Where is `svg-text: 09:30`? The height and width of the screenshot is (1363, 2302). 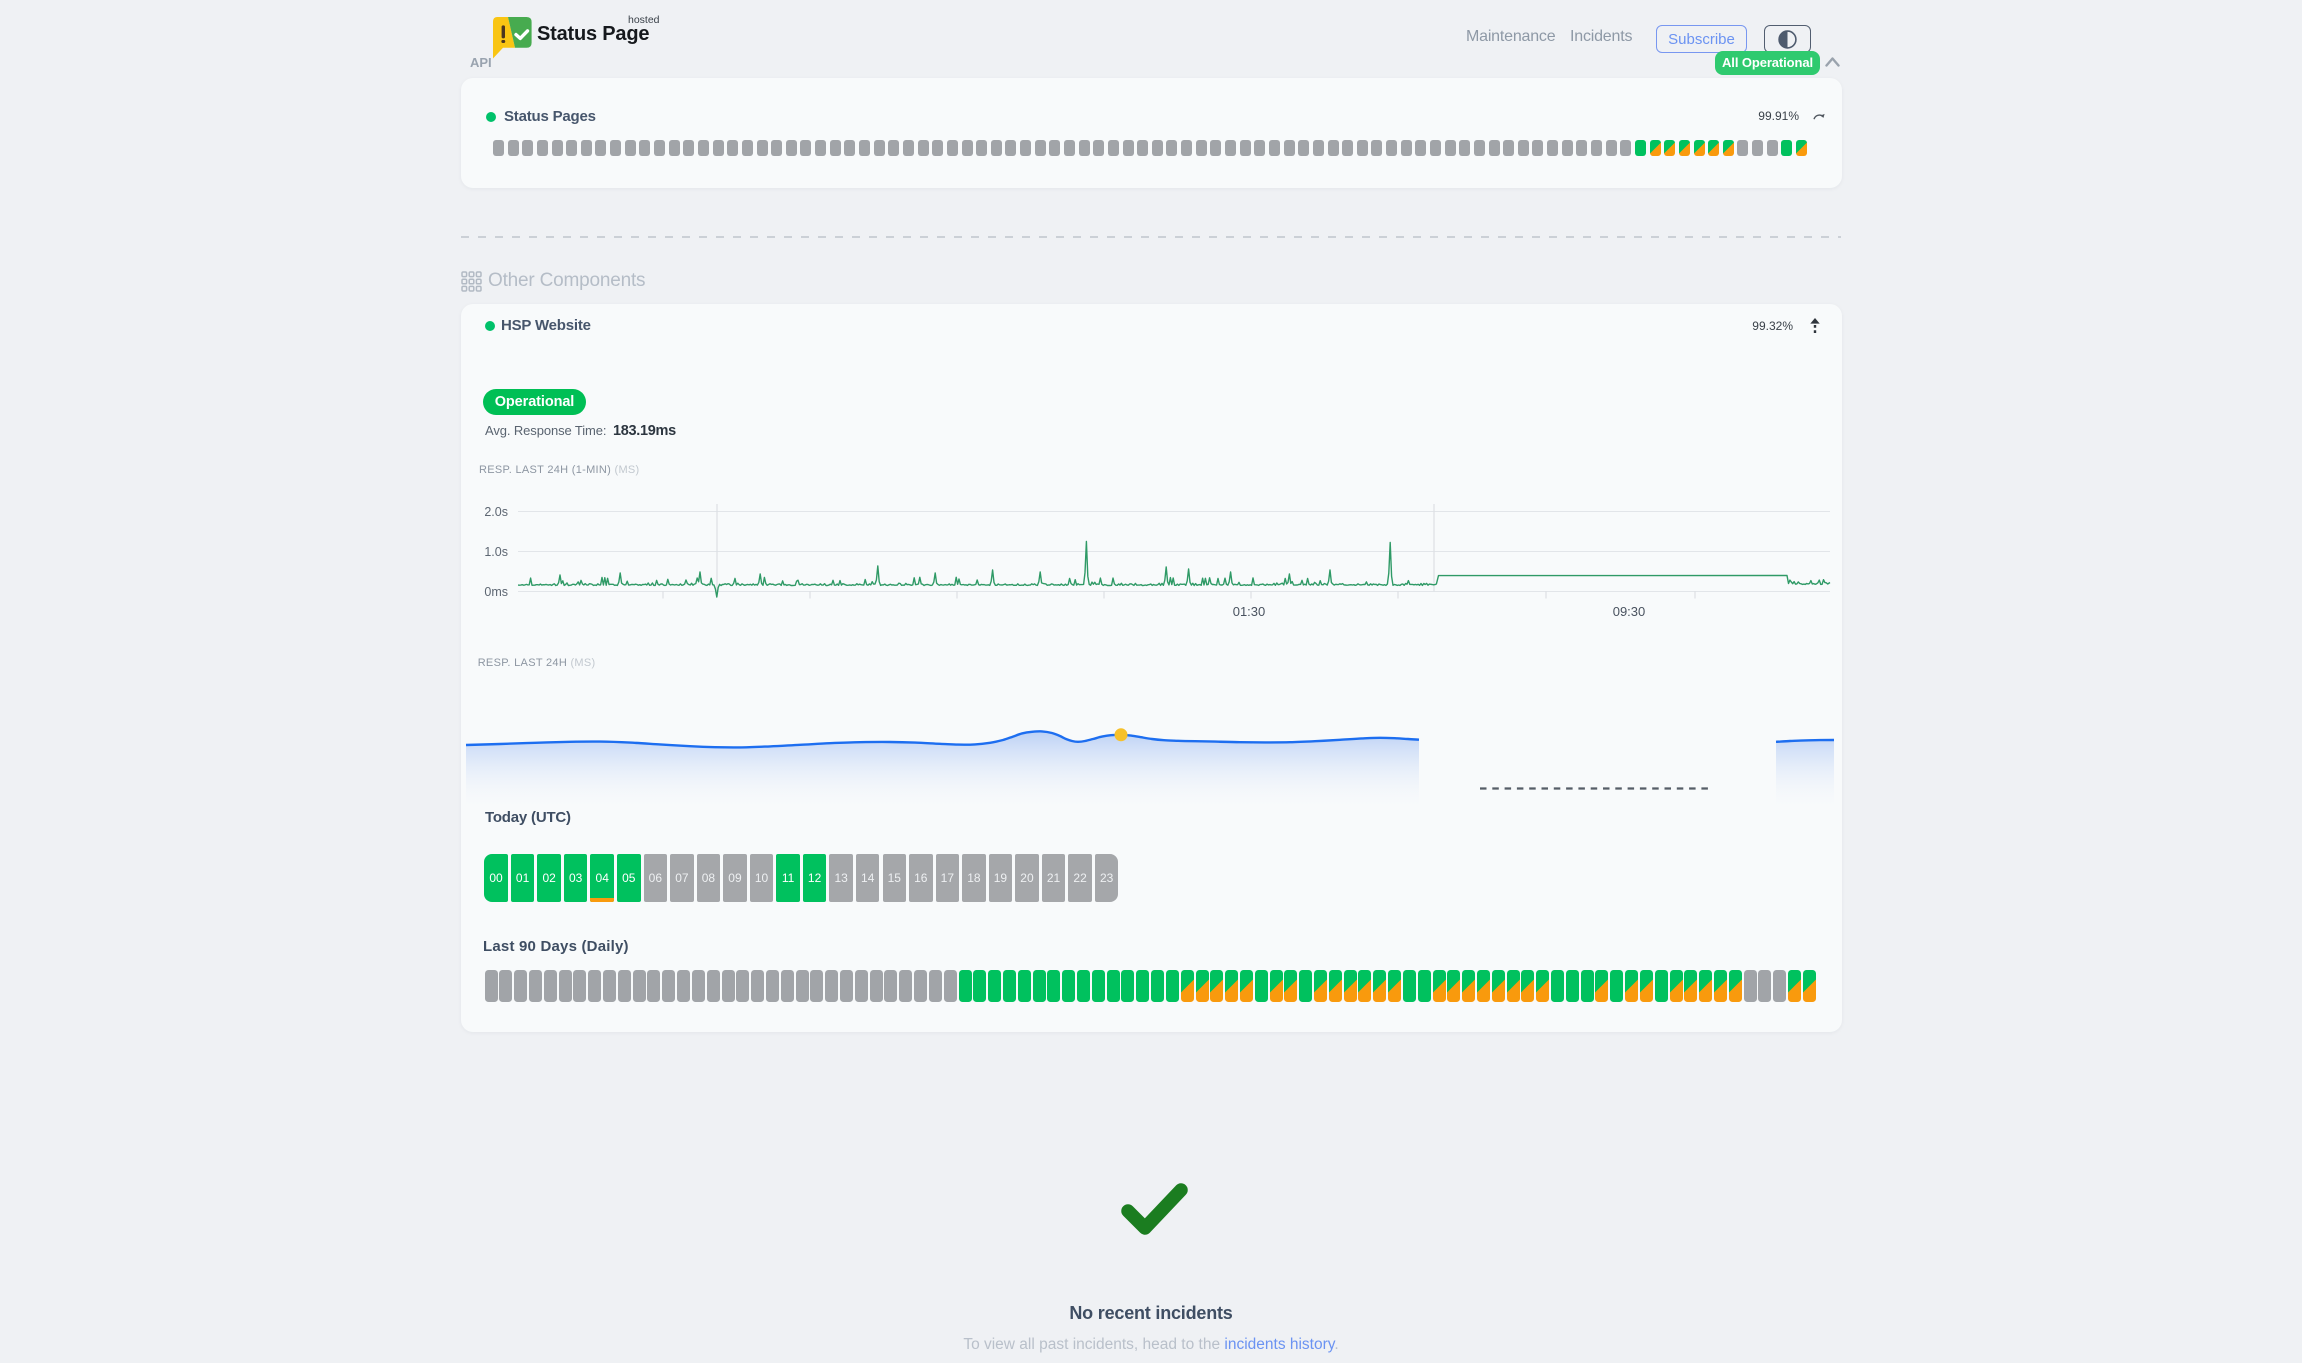
svg-text: 09:30 is located at coordinates (1629, 611).